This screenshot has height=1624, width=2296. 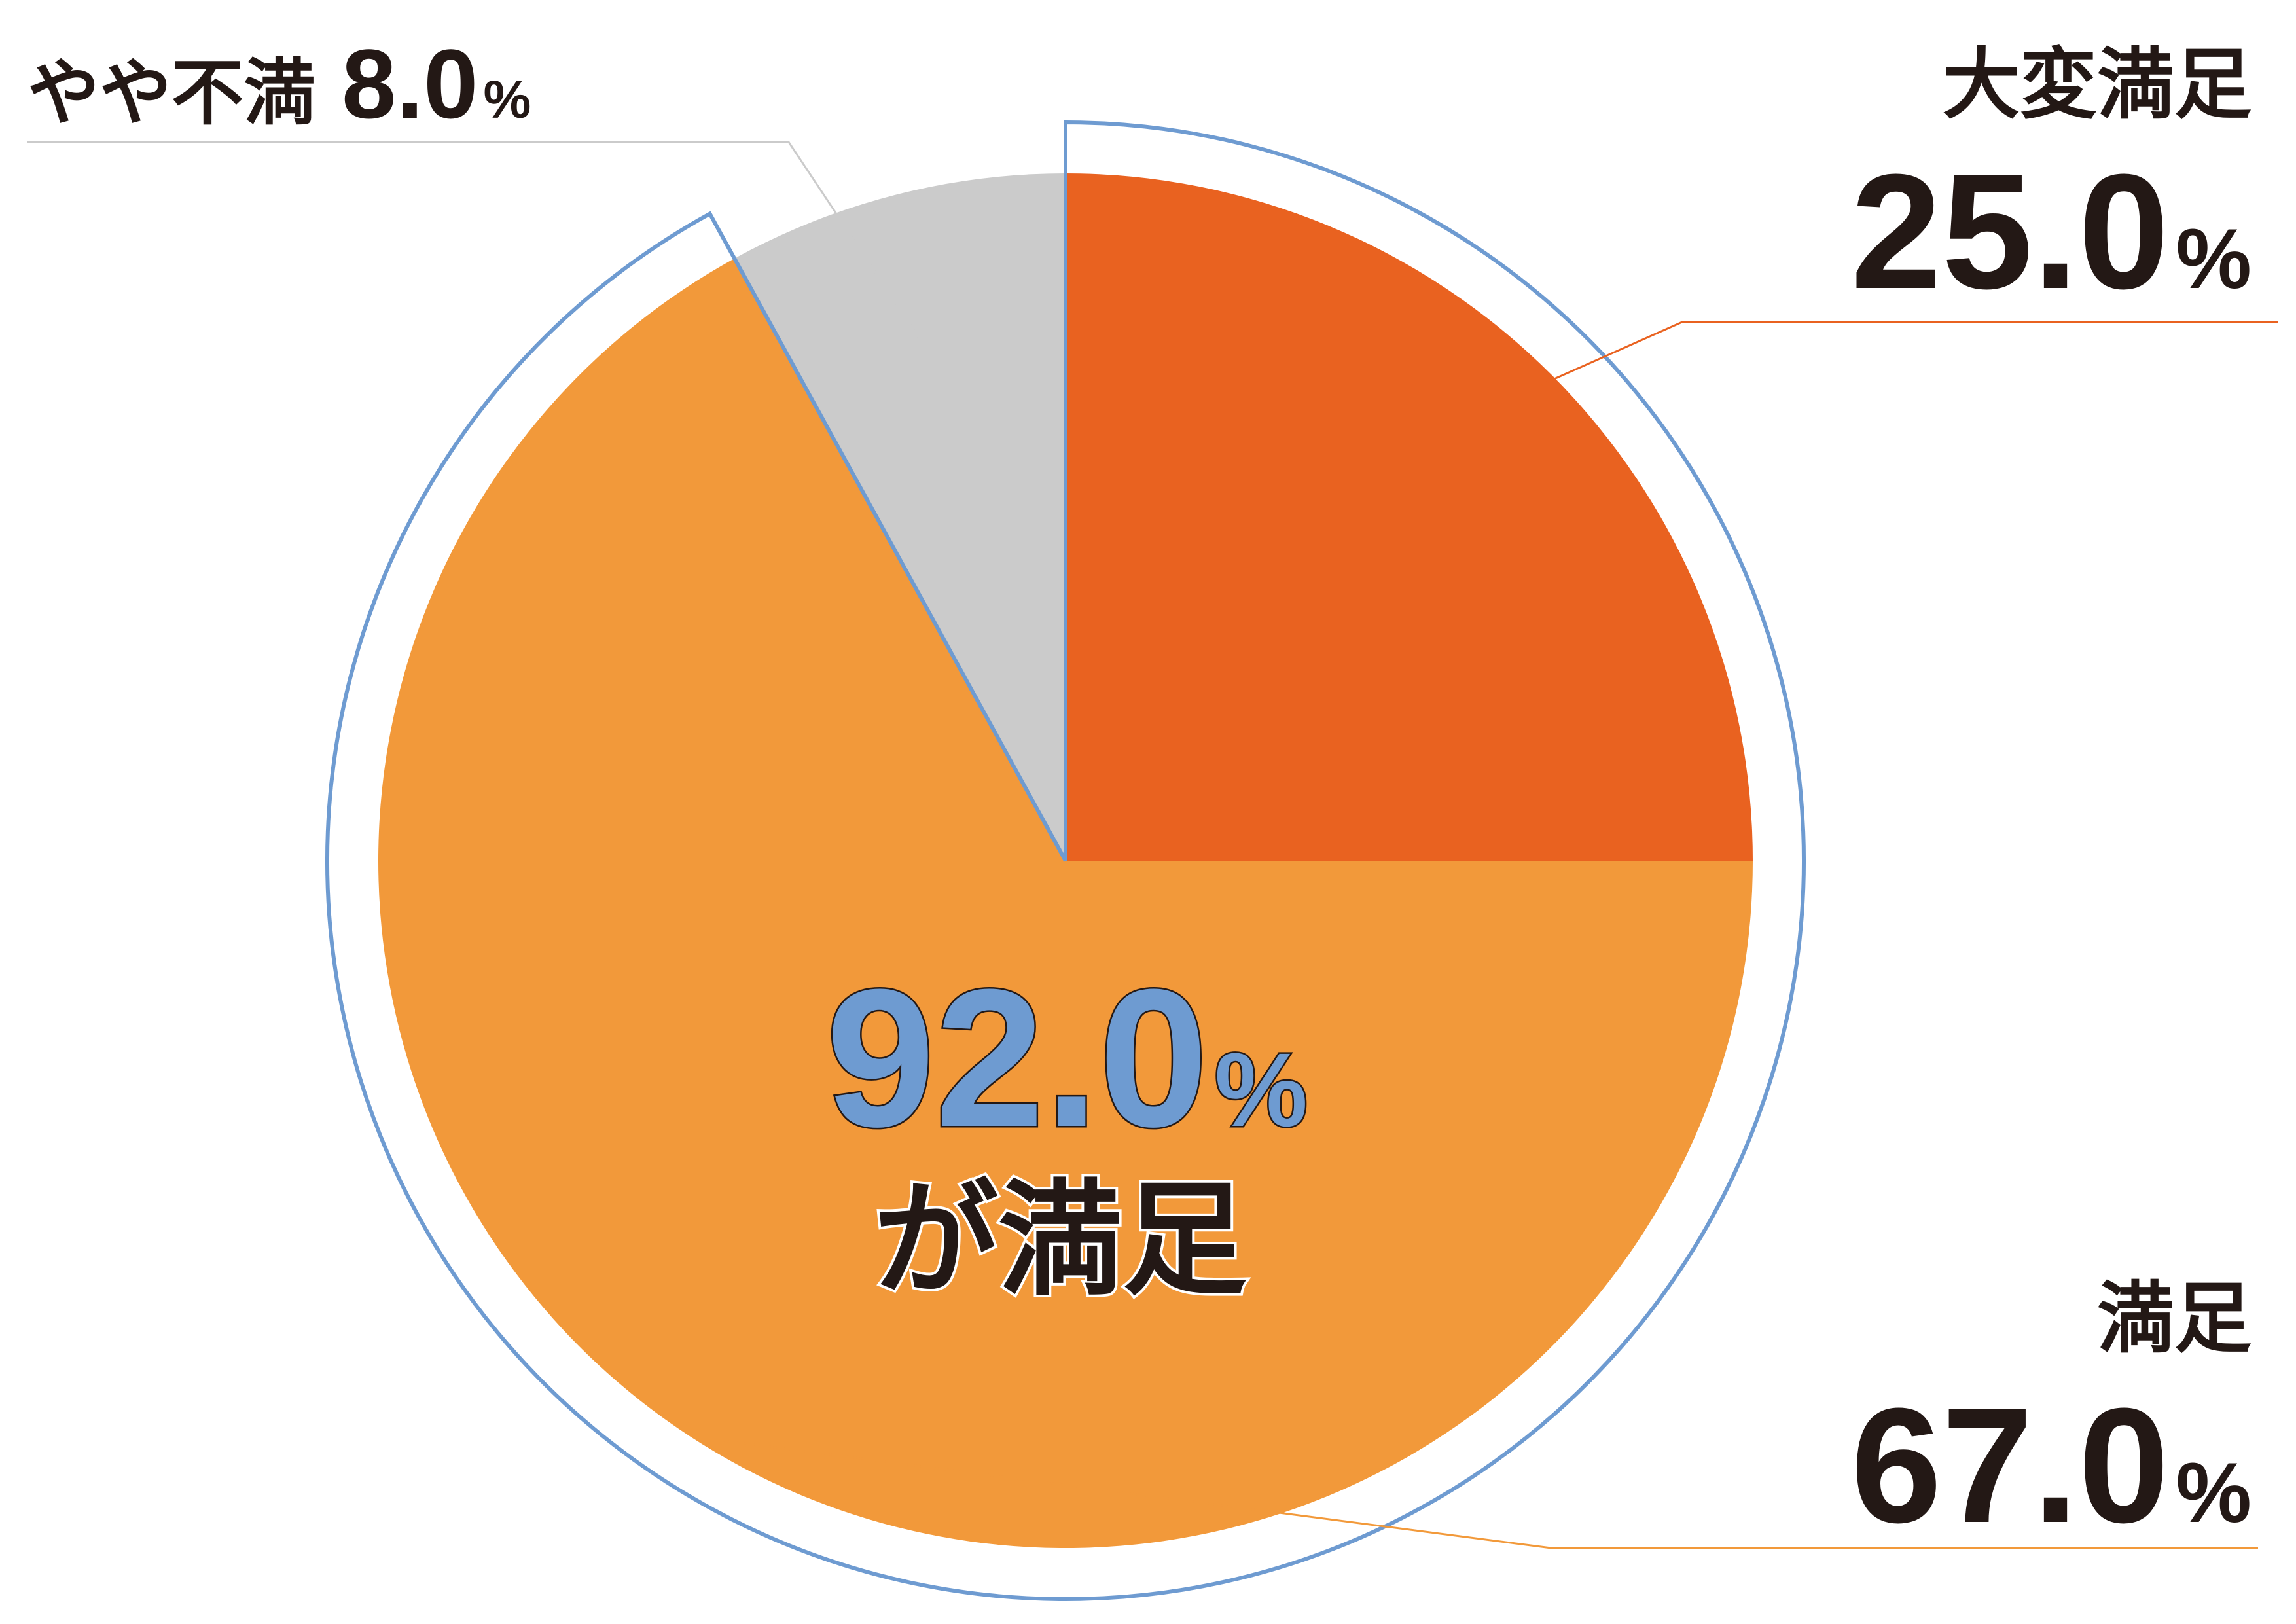 What do you see at coordinates (2097, 85) in the screenshot?
I see `label-very-satisfied-name: 大変満足` at bounding box center [2097, 85].